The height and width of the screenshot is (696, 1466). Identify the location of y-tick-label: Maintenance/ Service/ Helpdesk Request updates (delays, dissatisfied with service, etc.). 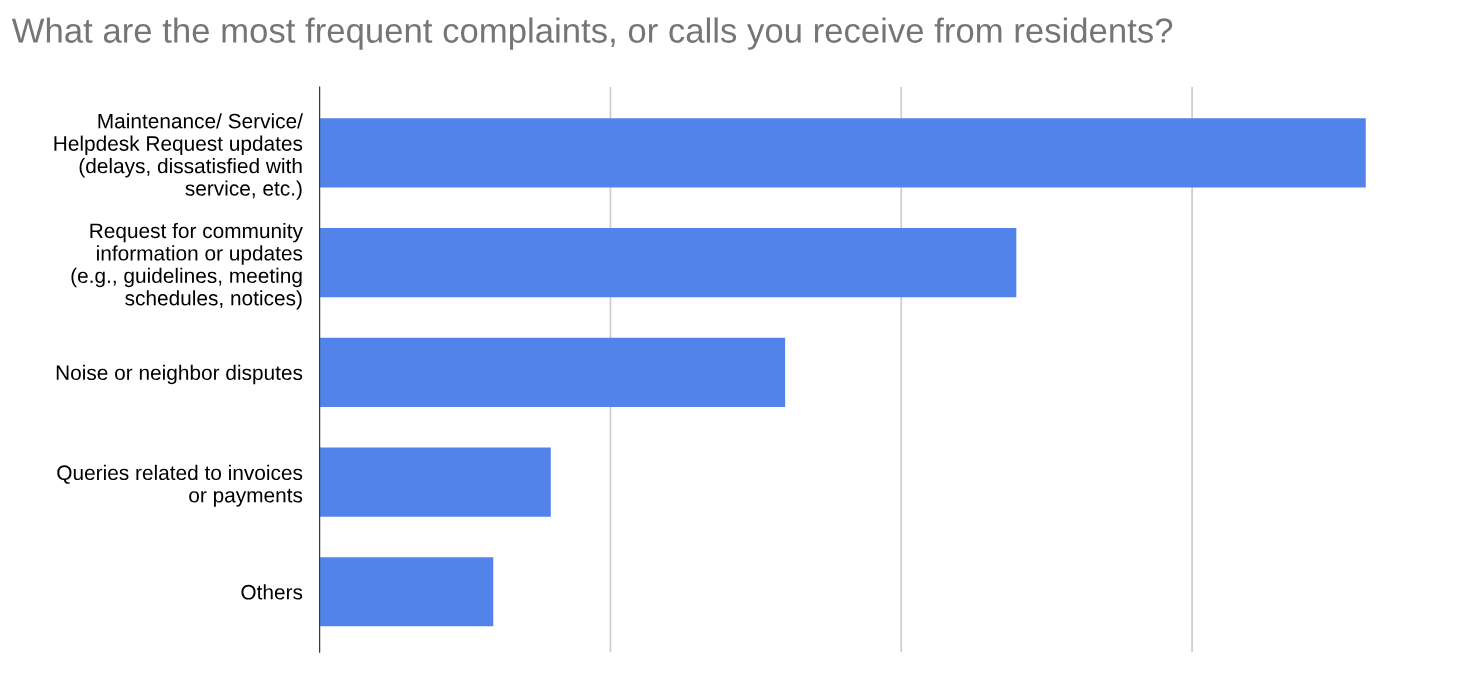
(178, 156).